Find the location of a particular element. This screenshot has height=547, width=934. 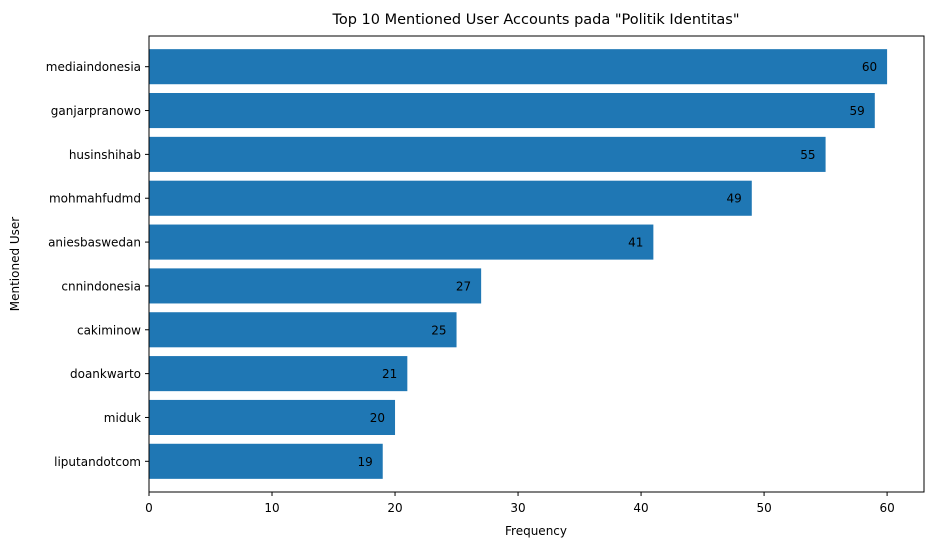

bar-husinshihab is located at coordinates (487, 154).